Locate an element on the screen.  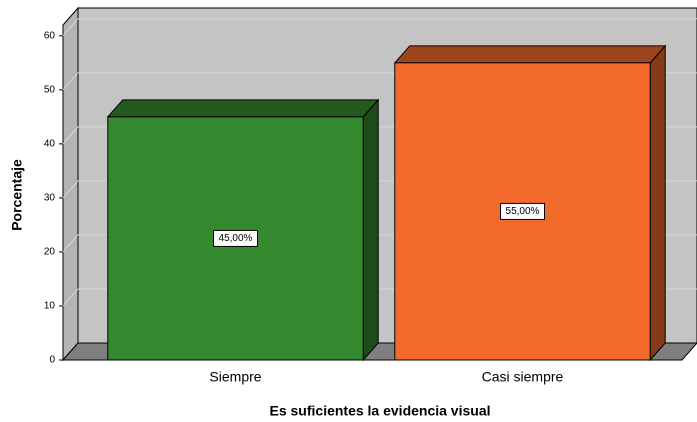
x-axis-title: Es suficientes la evidencia visual is located at coordinates (380, 411).